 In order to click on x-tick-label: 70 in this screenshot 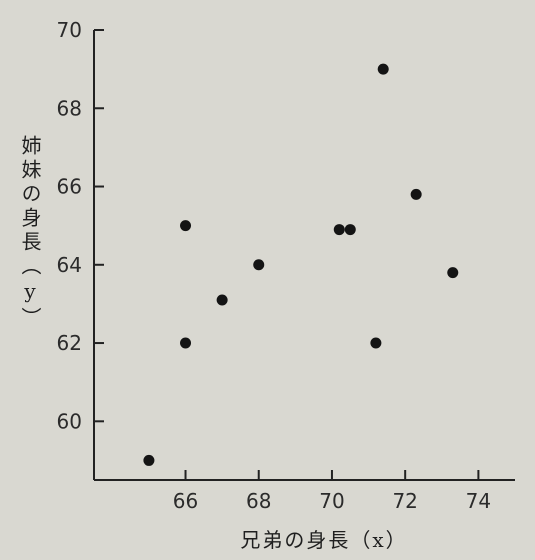, I will do `click(331, 501)`.